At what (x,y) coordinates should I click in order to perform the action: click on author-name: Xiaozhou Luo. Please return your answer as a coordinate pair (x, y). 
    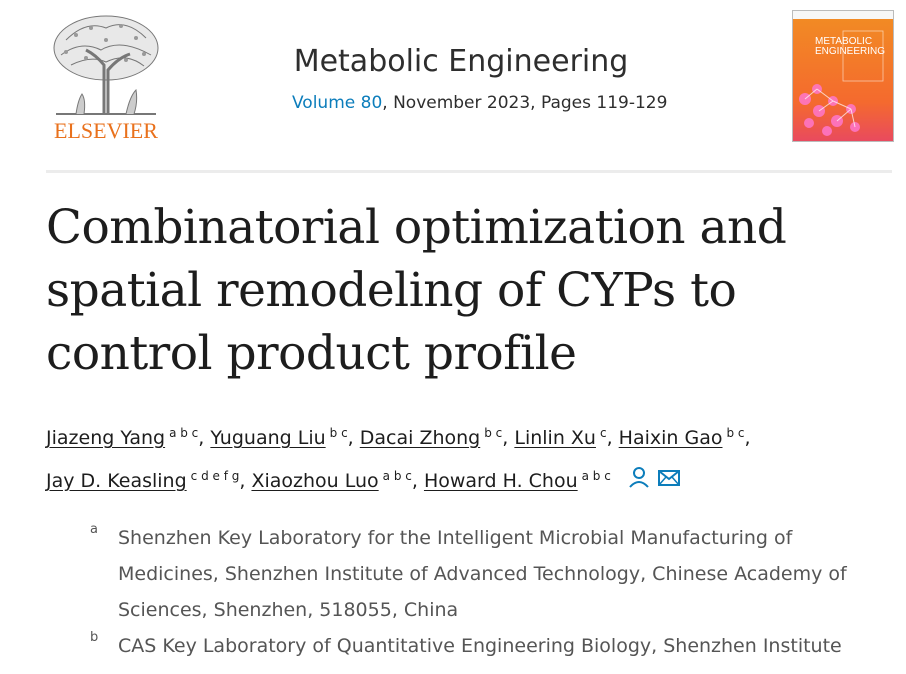
    Looking at the image, I should click on (315, 481).